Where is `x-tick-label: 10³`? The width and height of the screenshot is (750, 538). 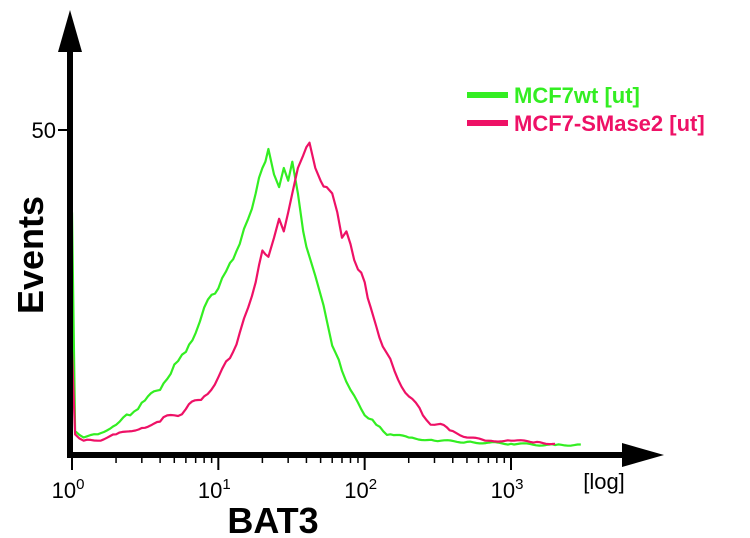
x-tick-label: 10³ is located at coordinates (507, 489).